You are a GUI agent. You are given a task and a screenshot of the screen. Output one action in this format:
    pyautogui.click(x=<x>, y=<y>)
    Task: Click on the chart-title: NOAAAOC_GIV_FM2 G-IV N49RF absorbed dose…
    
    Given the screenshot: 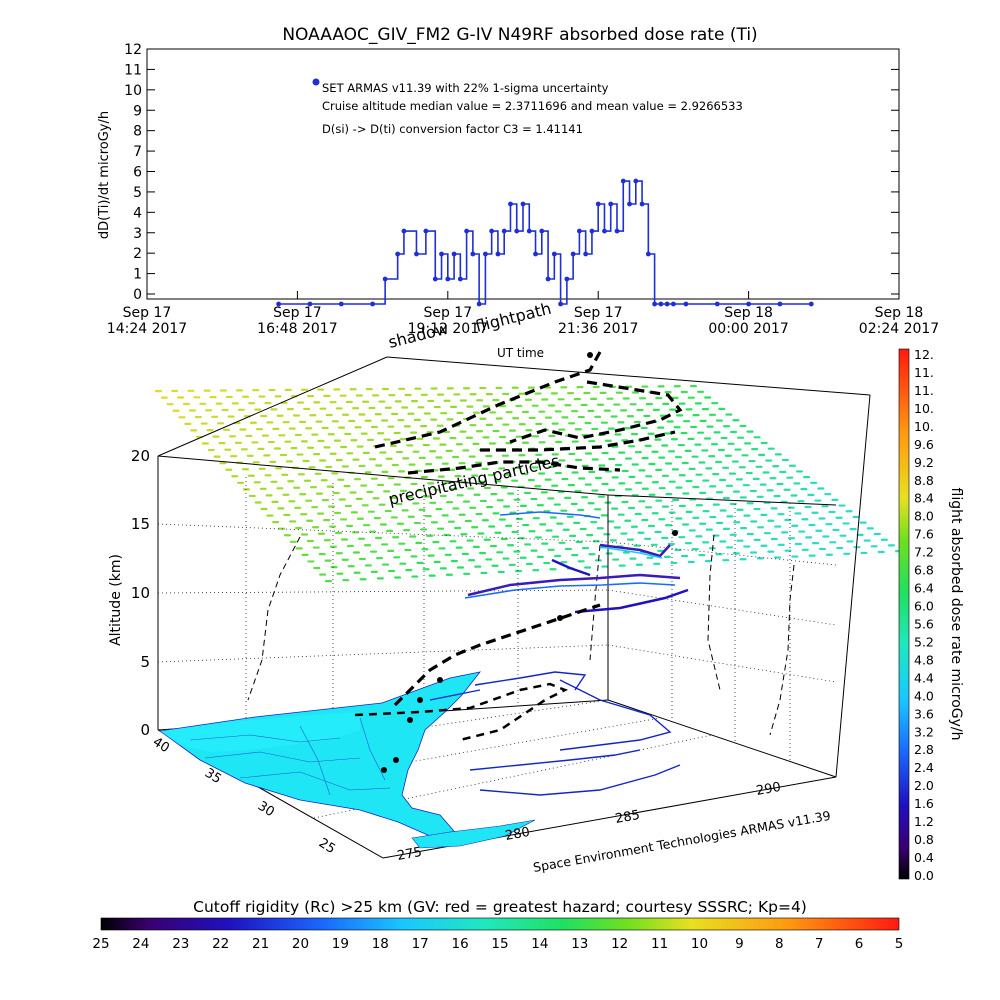 What is the action you would take?
    pyautogui.click(x=519, y=35)
    